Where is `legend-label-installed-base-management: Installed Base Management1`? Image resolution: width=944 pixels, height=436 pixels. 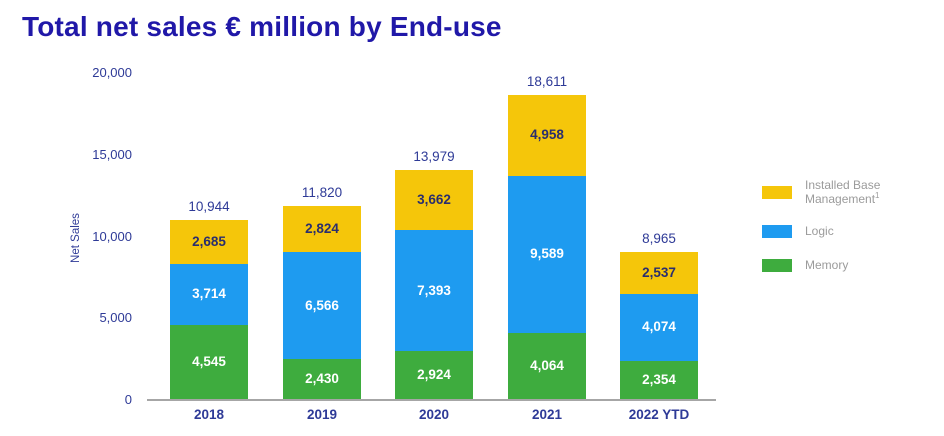 legend-label-installed-base-management: Installed Base Management1 is located at coordinates (843, 192).